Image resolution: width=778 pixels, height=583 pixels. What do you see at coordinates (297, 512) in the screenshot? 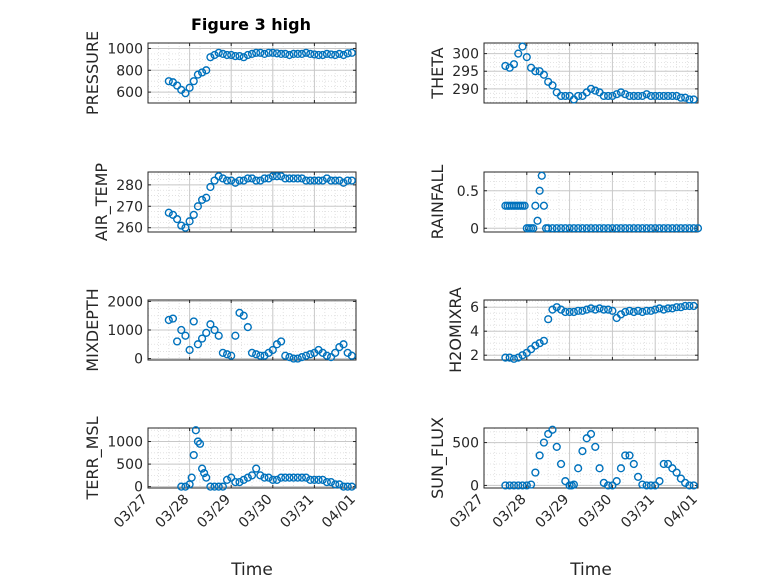
I see `x-tick-label: 03/31` at bounding box center [297, 512].